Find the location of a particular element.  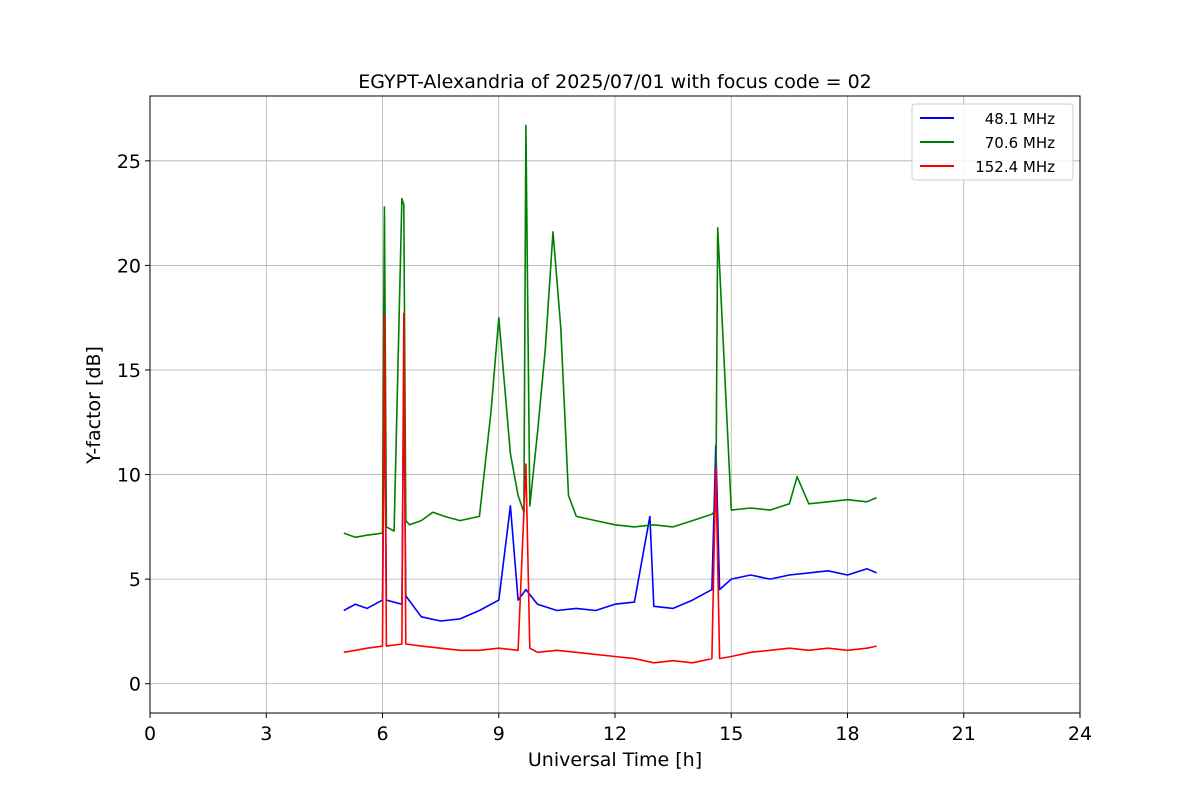

y-tick-label: 15 is located at coordinates (129, 371).